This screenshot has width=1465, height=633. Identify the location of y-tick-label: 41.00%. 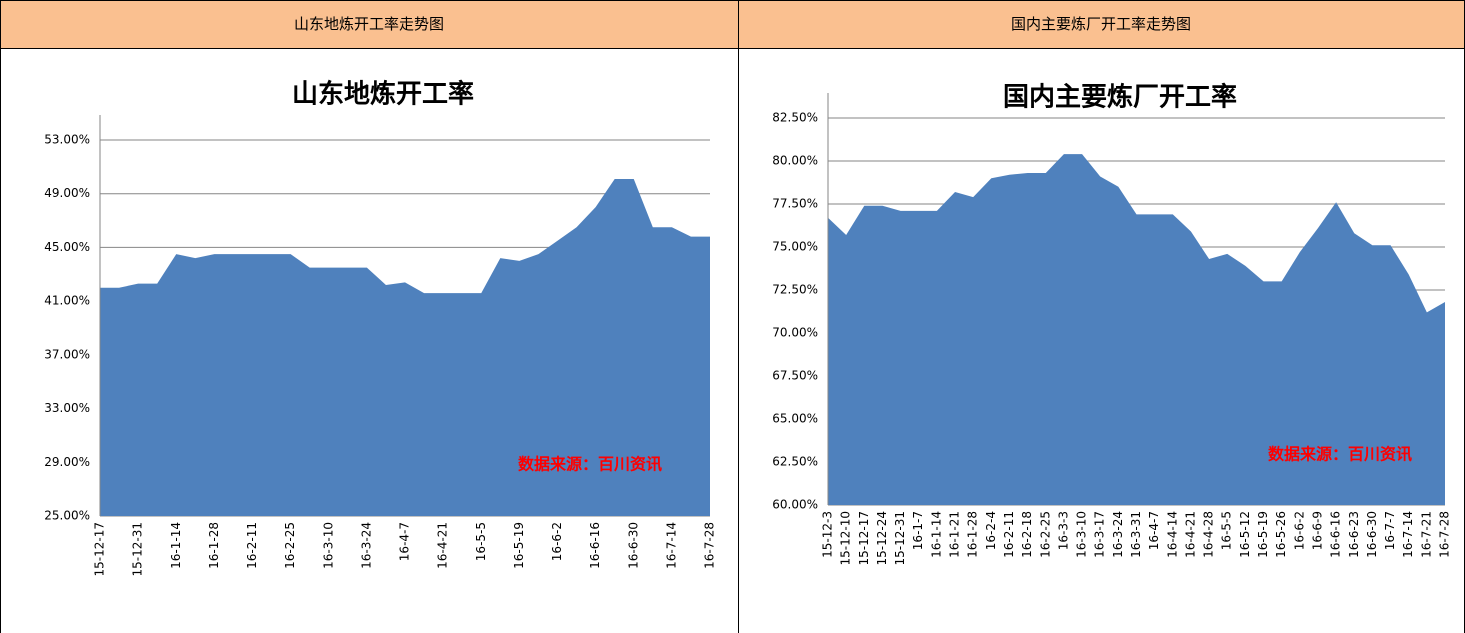
(67, 301).